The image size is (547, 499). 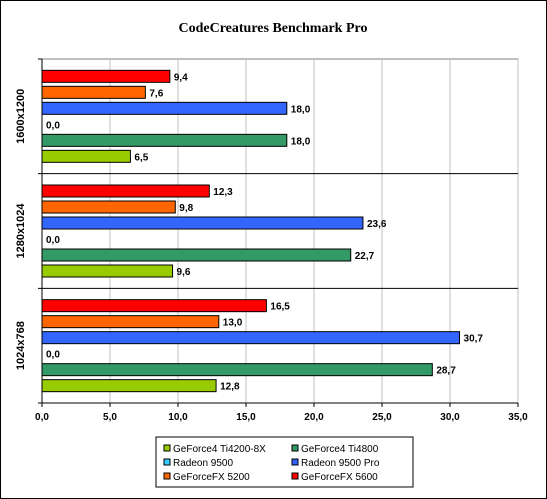 What do you see at coordinates (382, 417) in the screenshot?
I see `x-tick-label: 25,0` at bounding box center [382, 417].